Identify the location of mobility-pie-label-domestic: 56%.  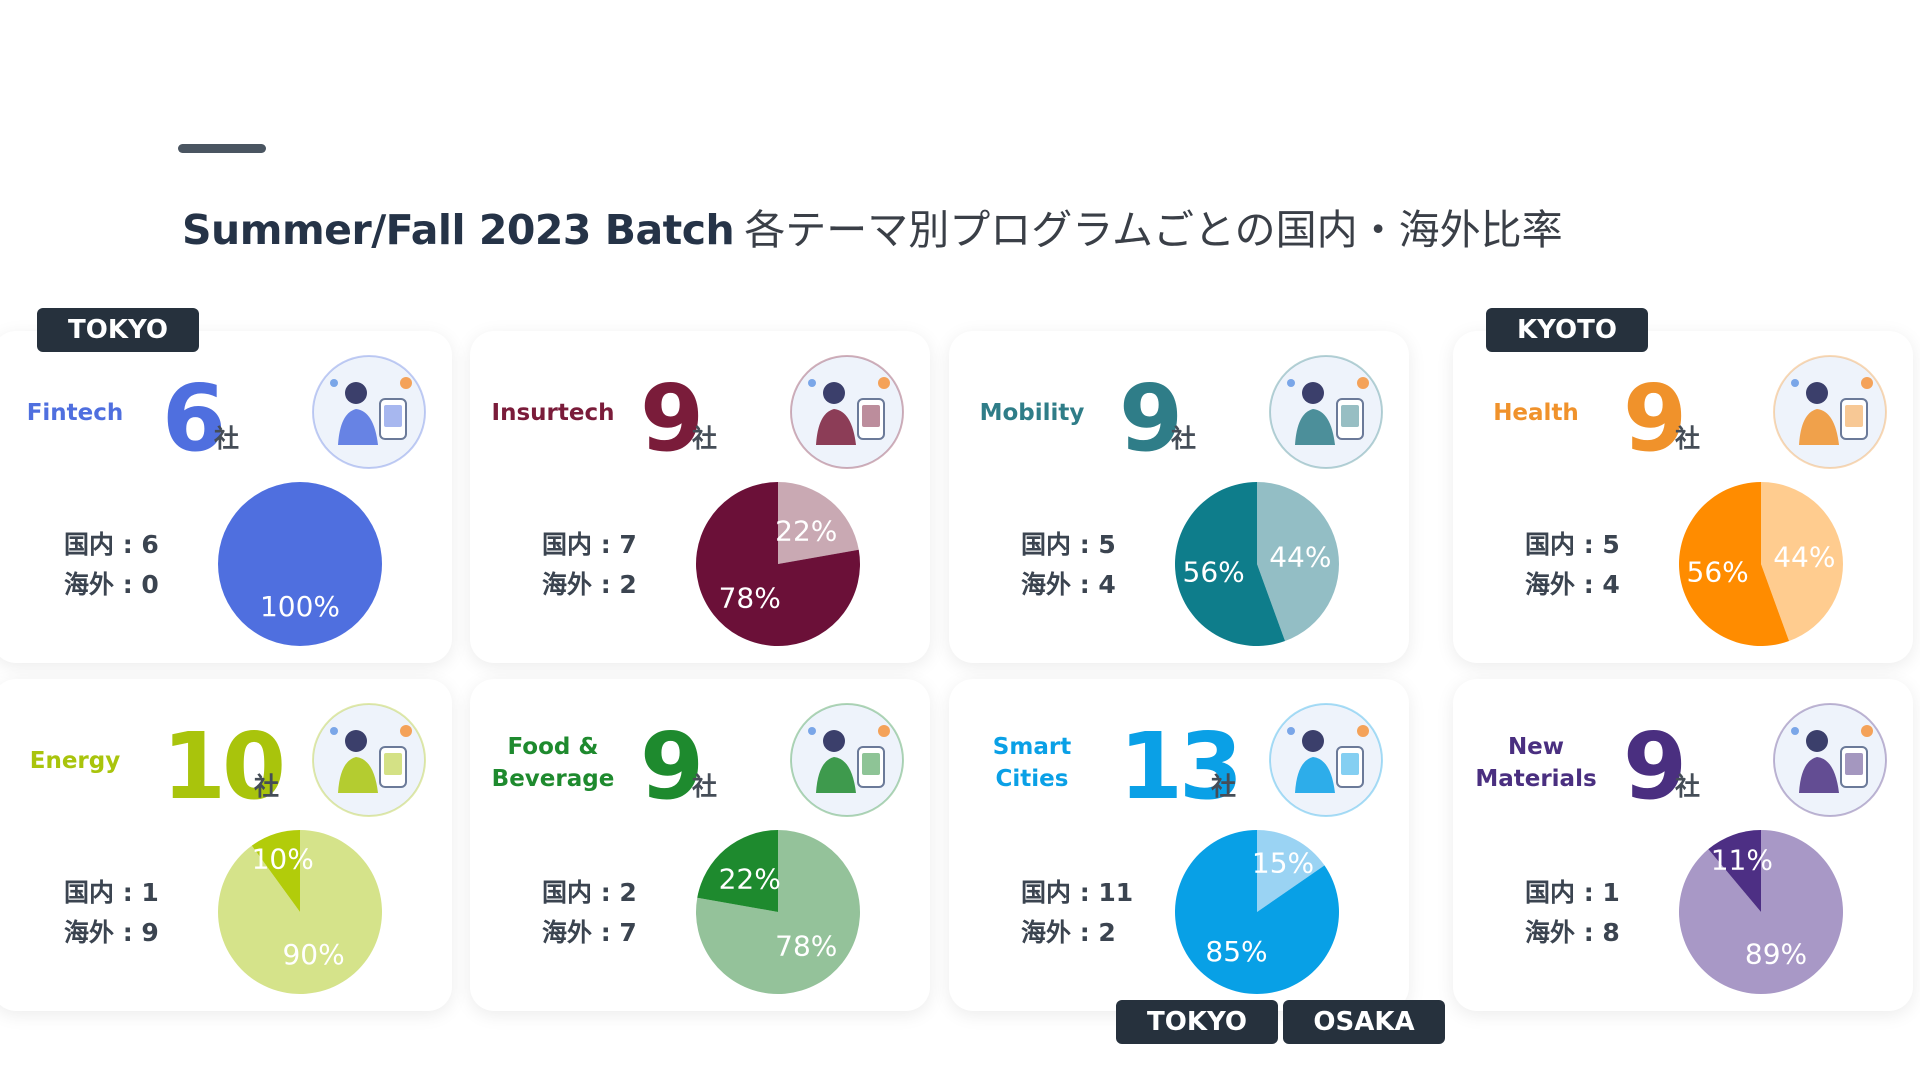
(1214, 572).